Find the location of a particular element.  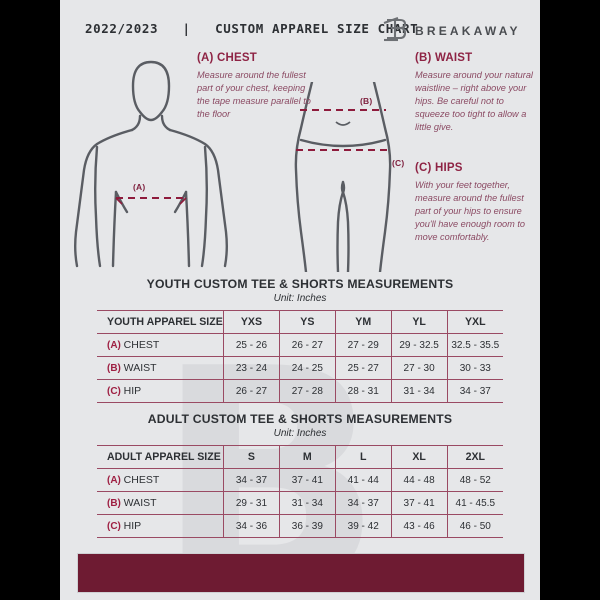

youth-section-title: YOUTH CUSTOM TEE & SHORTS MEASUREMENTS is located at coordinates (300, 284).